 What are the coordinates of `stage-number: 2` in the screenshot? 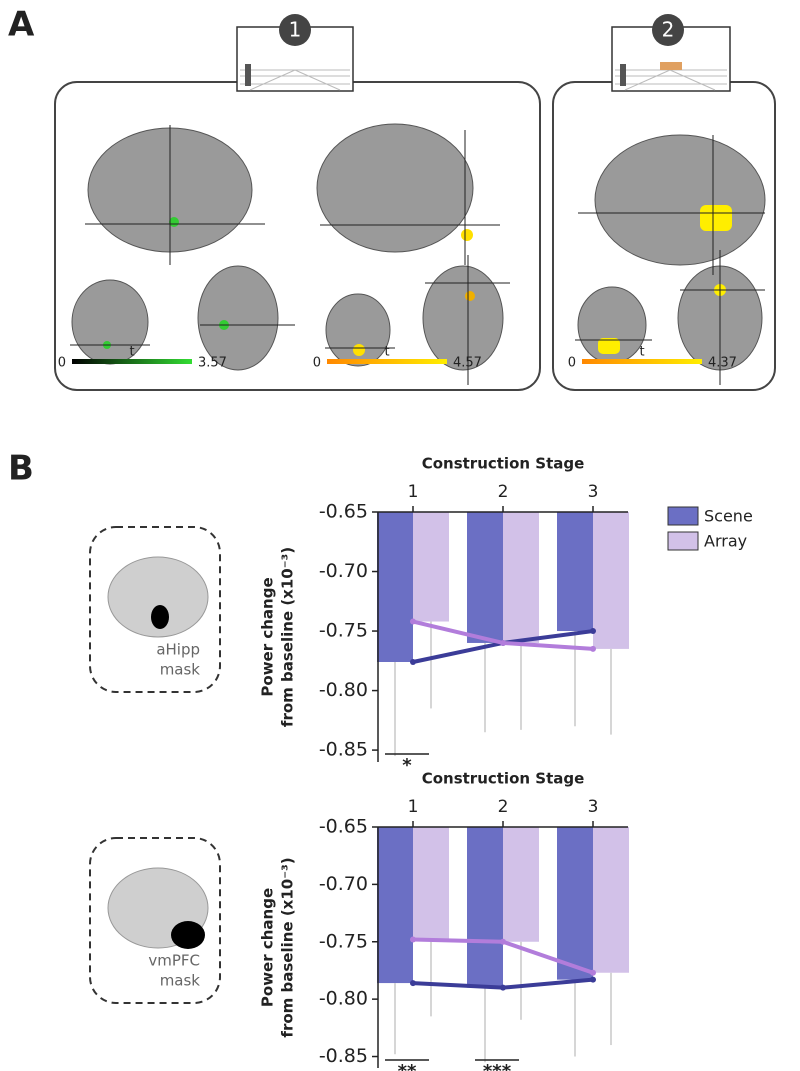 It's located at (668, 30).